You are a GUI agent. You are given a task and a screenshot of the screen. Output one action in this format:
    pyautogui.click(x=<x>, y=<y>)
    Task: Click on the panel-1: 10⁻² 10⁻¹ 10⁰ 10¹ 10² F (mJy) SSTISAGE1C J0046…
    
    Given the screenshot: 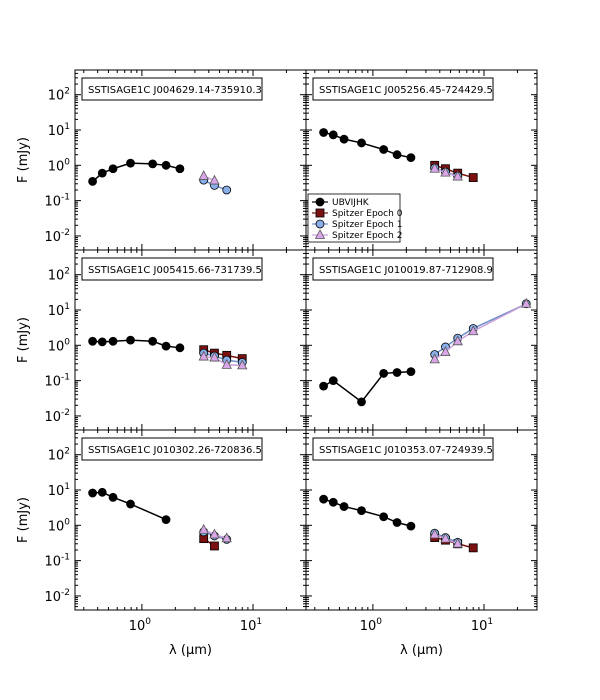 What is the action you would take?
    pyautogui.click(x=161, y=160)
    